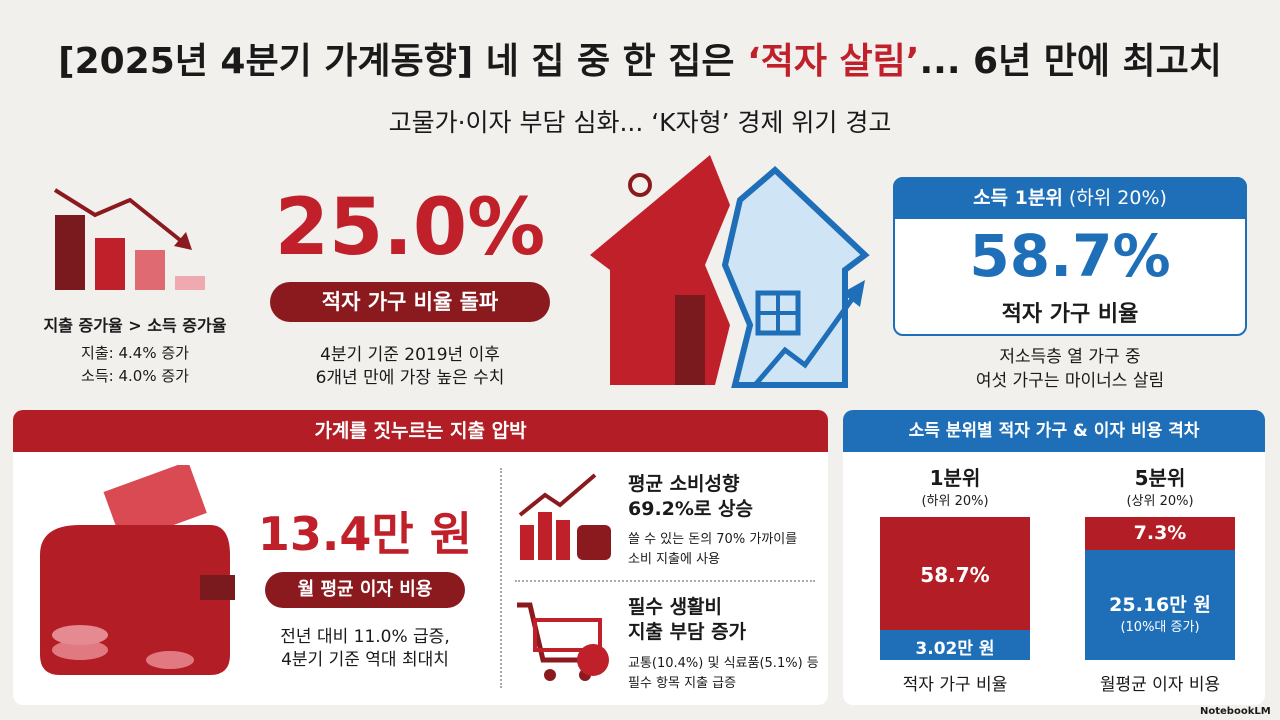 This screenshot has width=1280, height=720. What do you see at coordinates (640, 122) in the screenshot?
I see `subtitle: 고물가·이자 부담 심화... ‘K자형’ 경제 위기 경고` at bounding box center [640, 122].